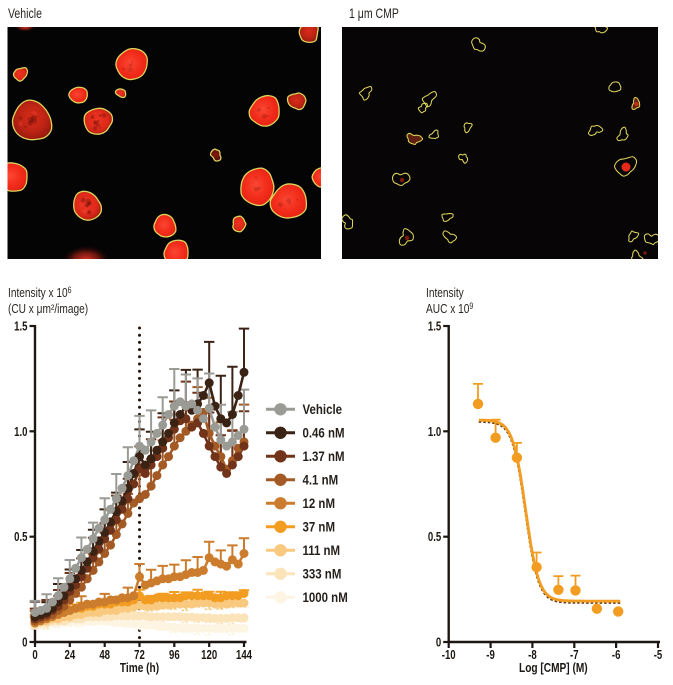  I want to click on svg-text: -5, so click(658, 656).